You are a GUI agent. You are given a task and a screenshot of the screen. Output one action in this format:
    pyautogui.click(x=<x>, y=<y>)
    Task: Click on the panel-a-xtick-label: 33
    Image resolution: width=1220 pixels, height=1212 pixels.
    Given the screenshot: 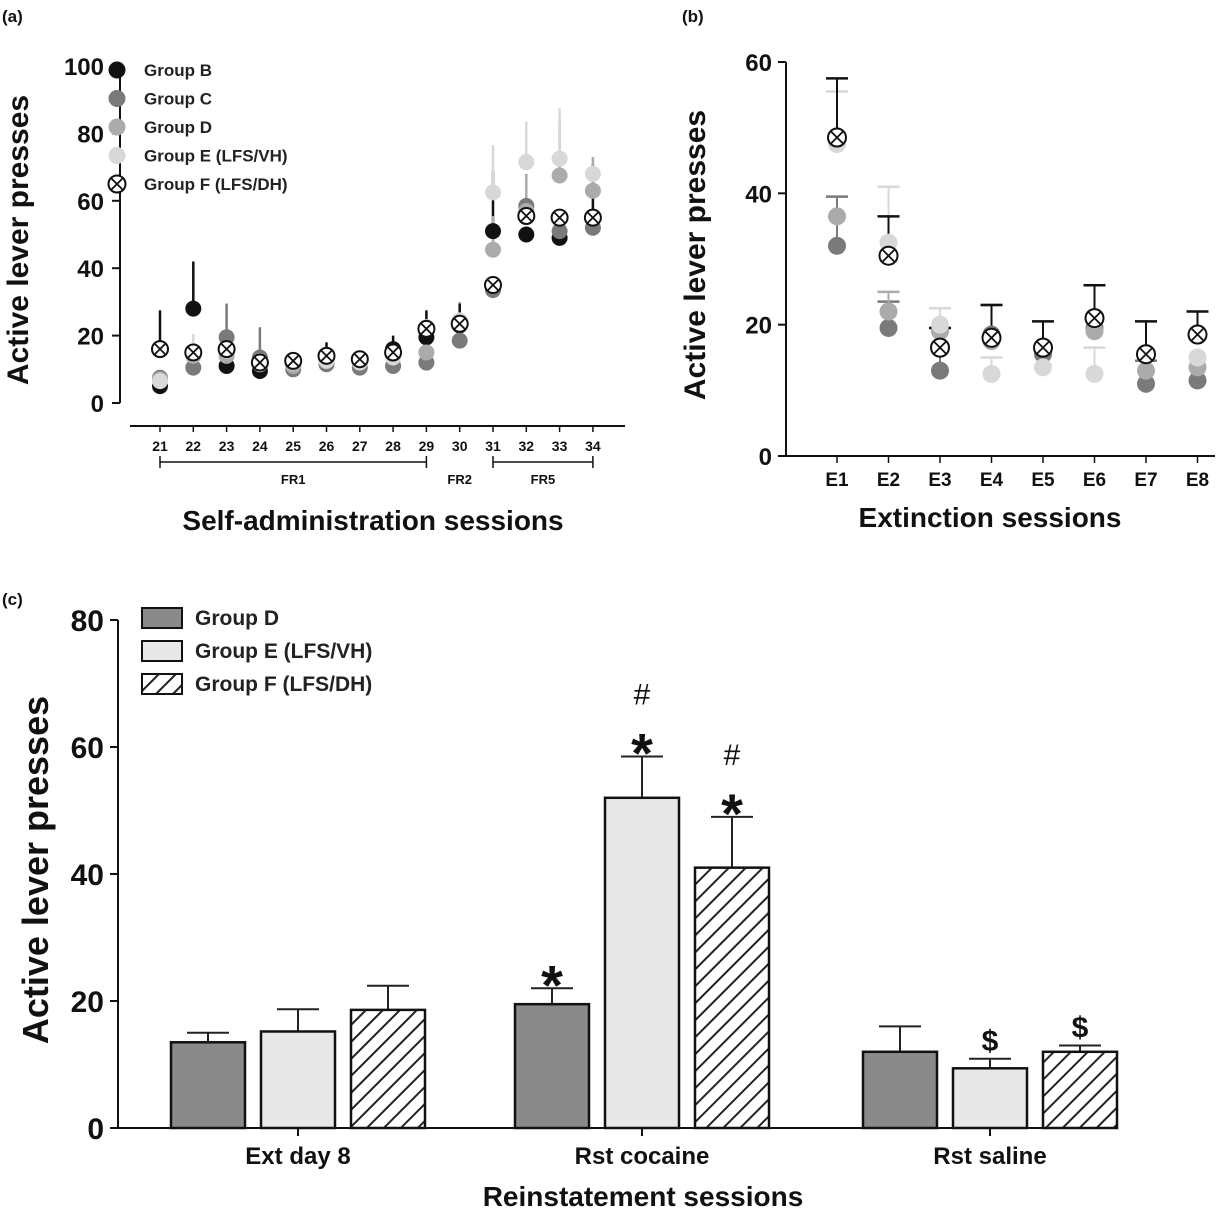 What is the action you would take?
    pyautogui.click(x=560, y=446)
    